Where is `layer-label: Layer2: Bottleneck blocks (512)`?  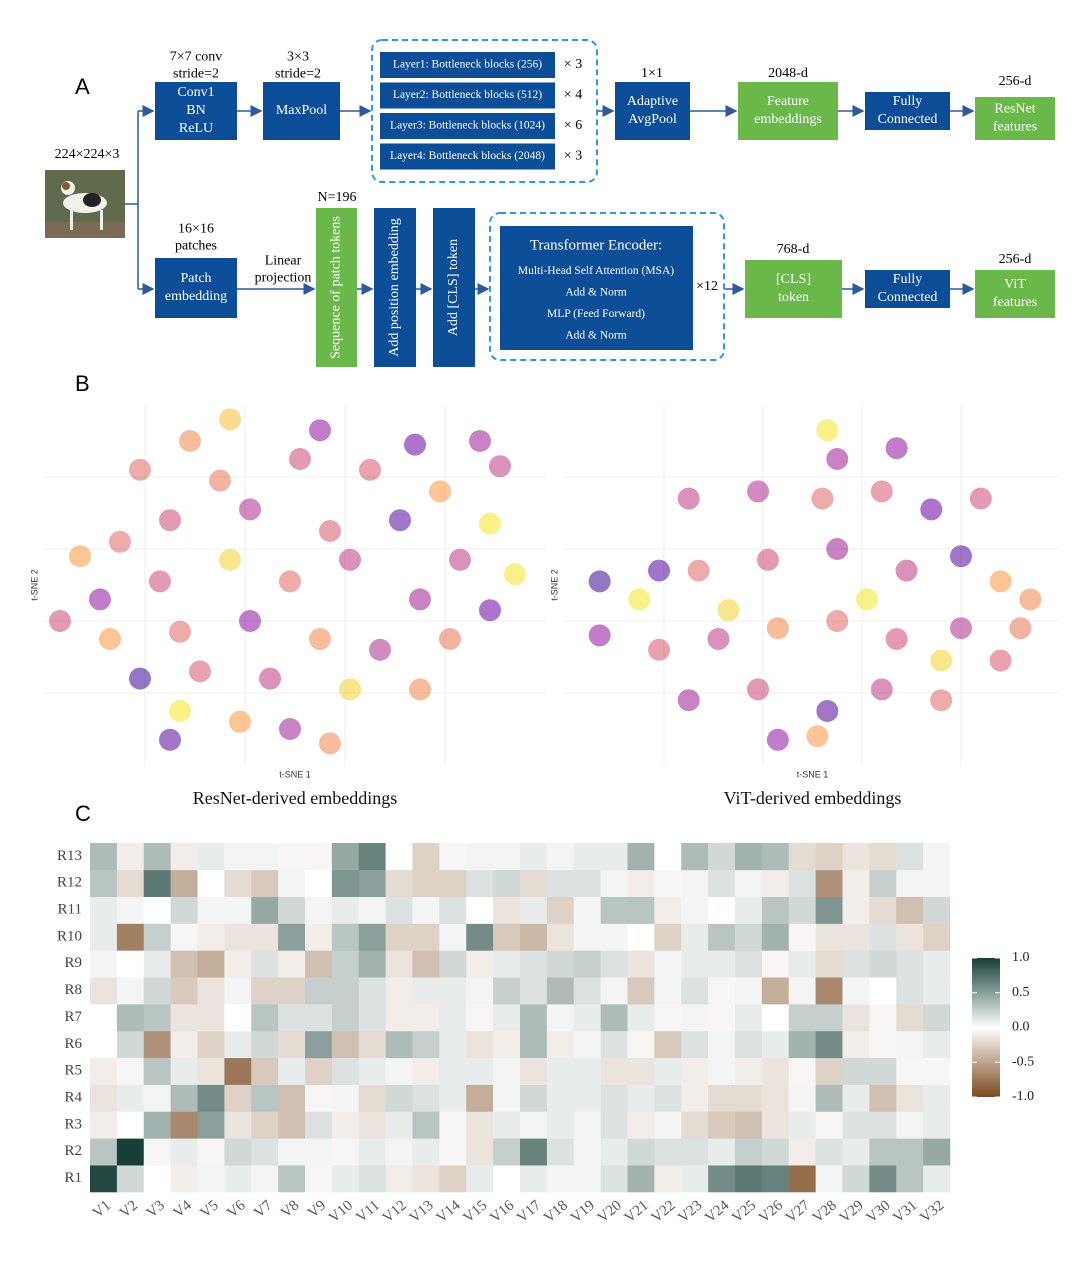 layer-label: Layer2: Bottleneck blocks (512) is located at coordinates (467, 95).